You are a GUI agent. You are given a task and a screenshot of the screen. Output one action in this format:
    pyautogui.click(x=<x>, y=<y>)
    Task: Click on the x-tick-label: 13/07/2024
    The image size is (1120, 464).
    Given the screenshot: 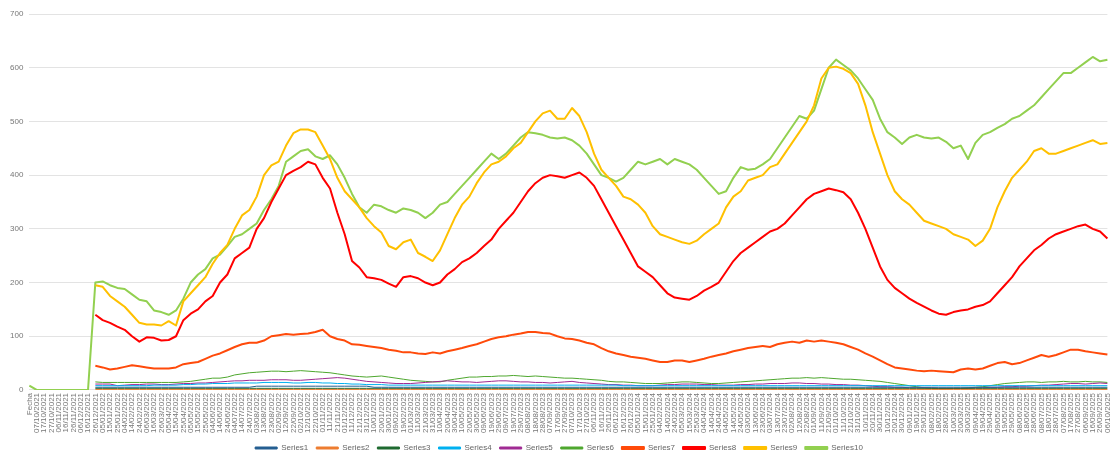 What is the action you would take?
    pyautogui.click(x=777, y=413)
    